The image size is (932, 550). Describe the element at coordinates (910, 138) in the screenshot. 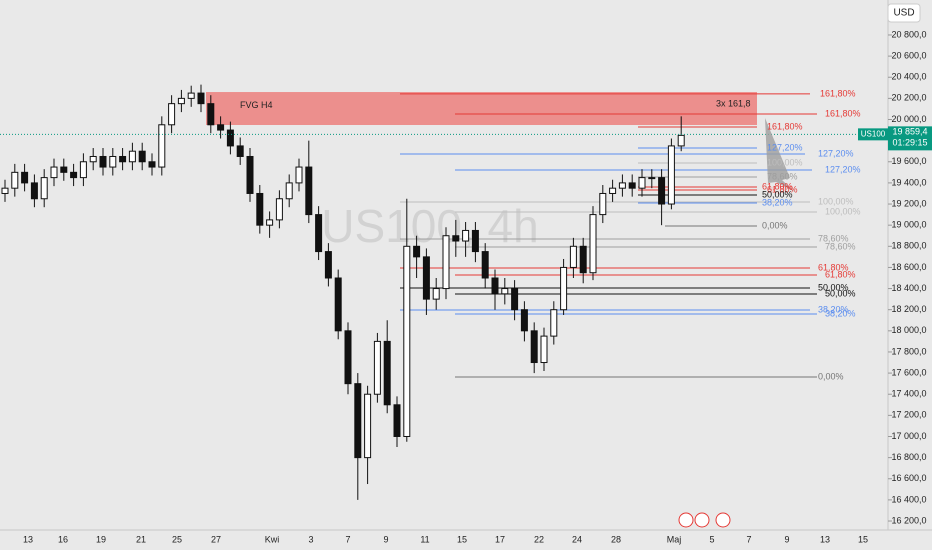

I see `price-tag` at that location.